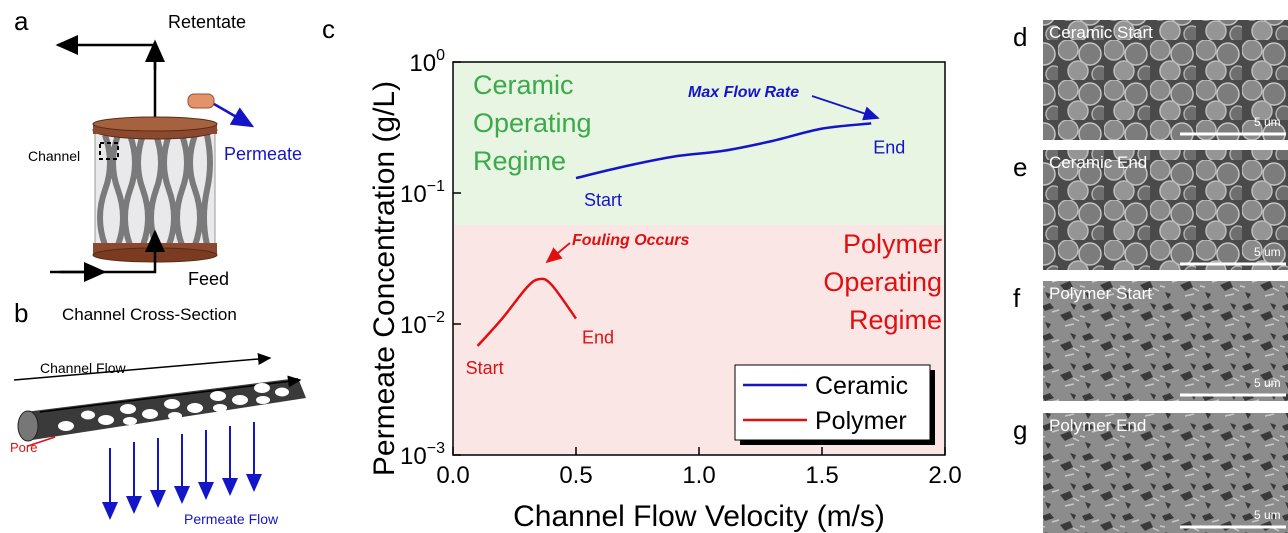 This screenshot has width=1288, height=533. What do you see at coordinates (832, 402) in the screenshot?
I see `legend` at bounding box center [832, 402].